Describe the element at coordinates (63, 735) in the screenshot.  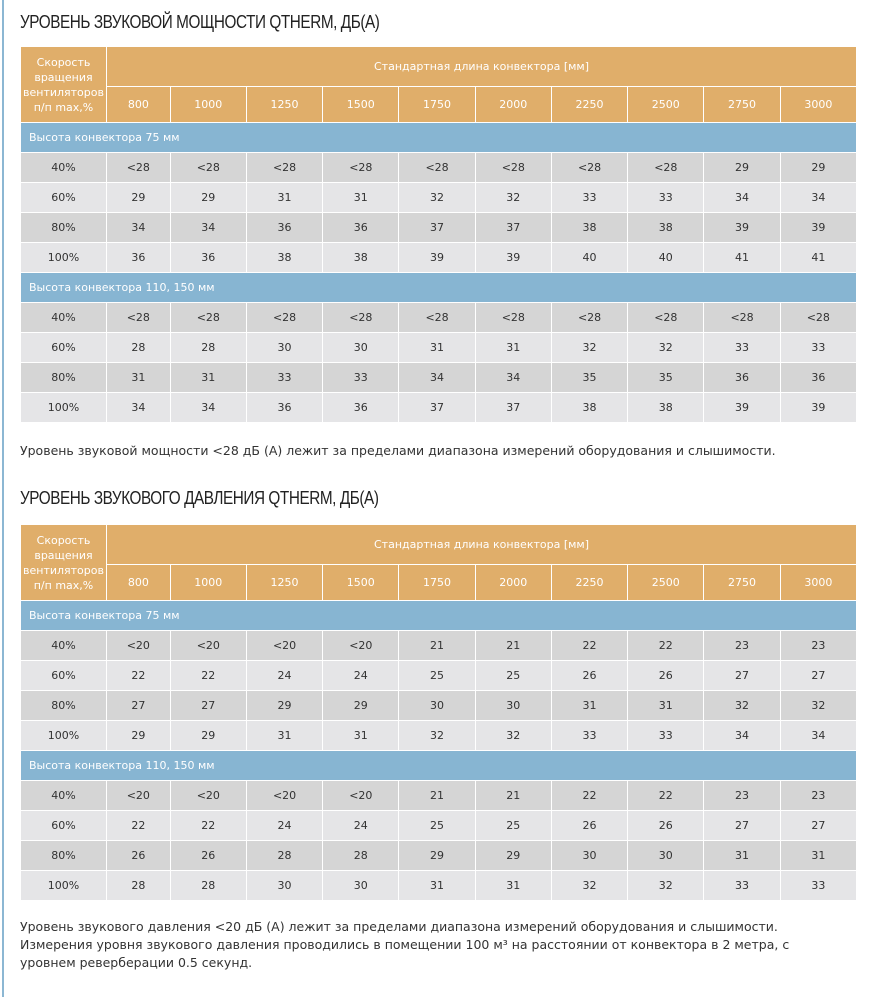
I see `table-cell: 100%` at that location.